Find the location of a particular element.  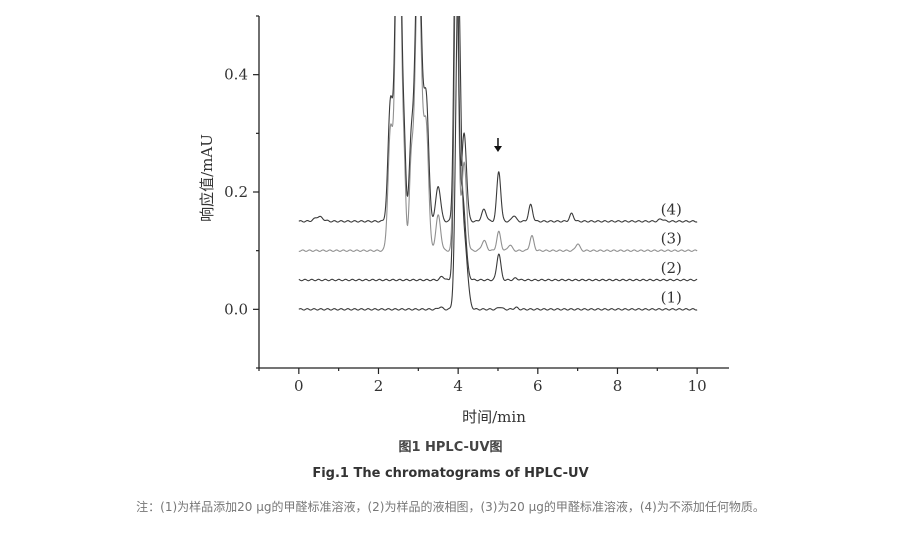

peak-arrow-annotation is located at coordinates (497, 145).